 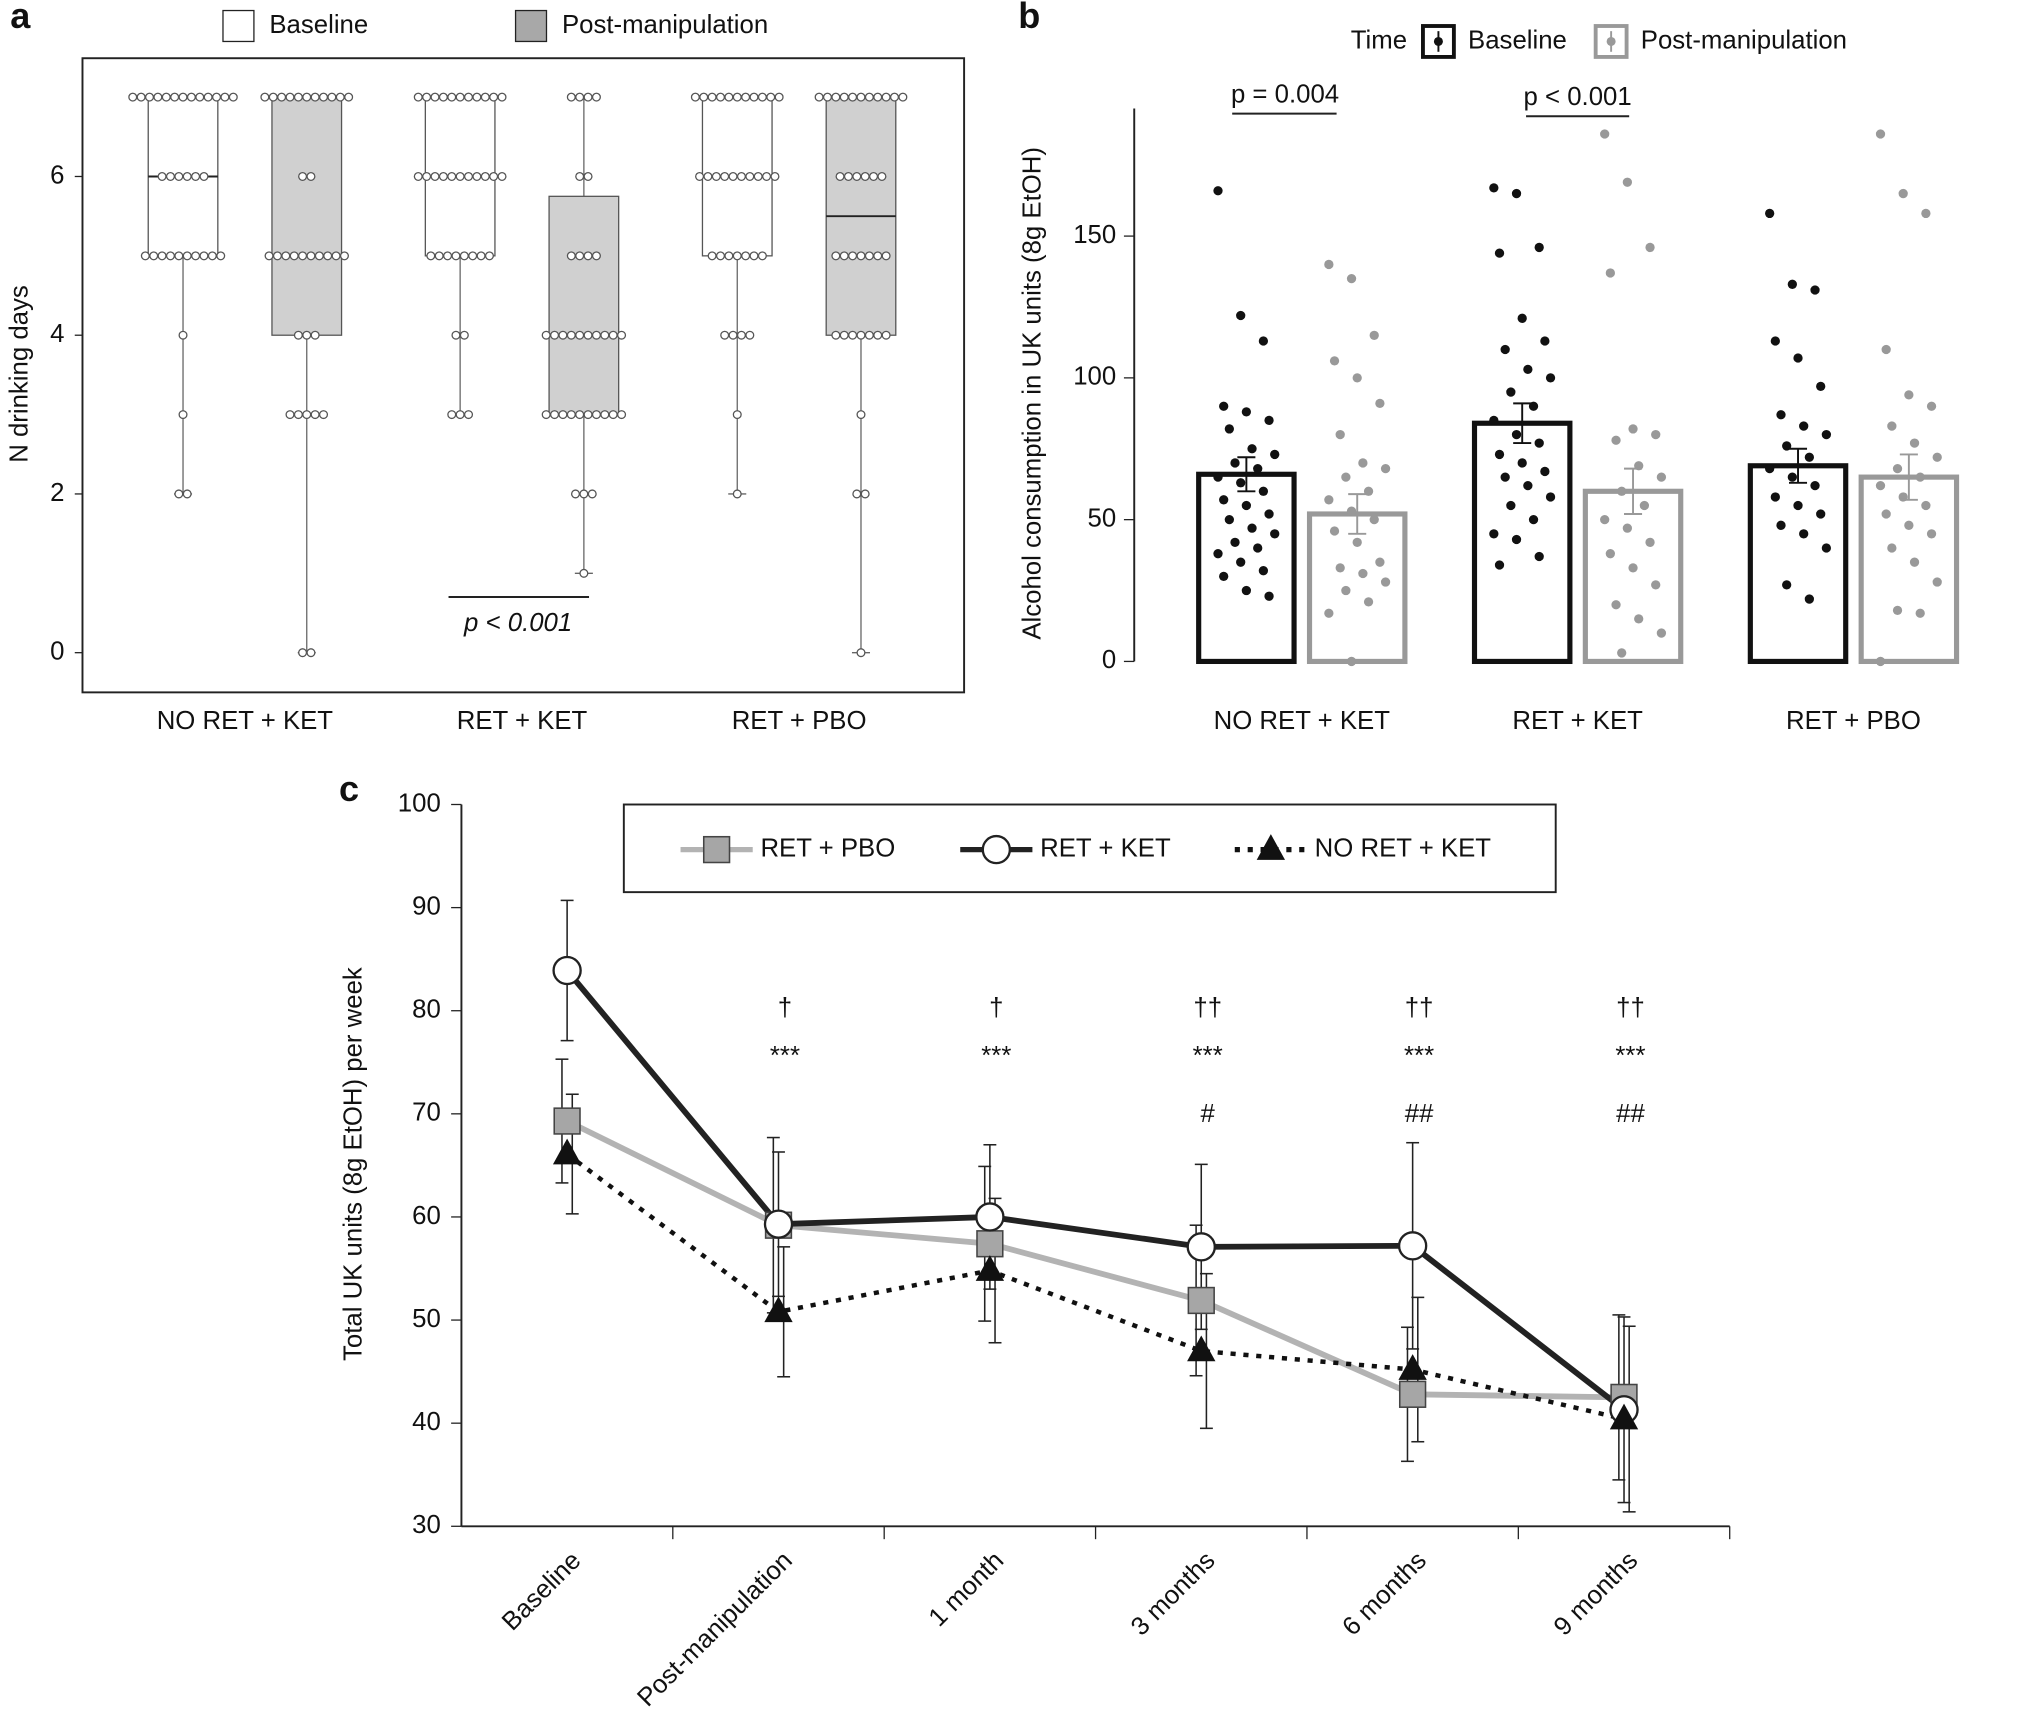 What do you see at coordinates (245, 721) in the screenshot?
I see `x-tick-label: NO RET + KET` at bounding box center [245, 721].